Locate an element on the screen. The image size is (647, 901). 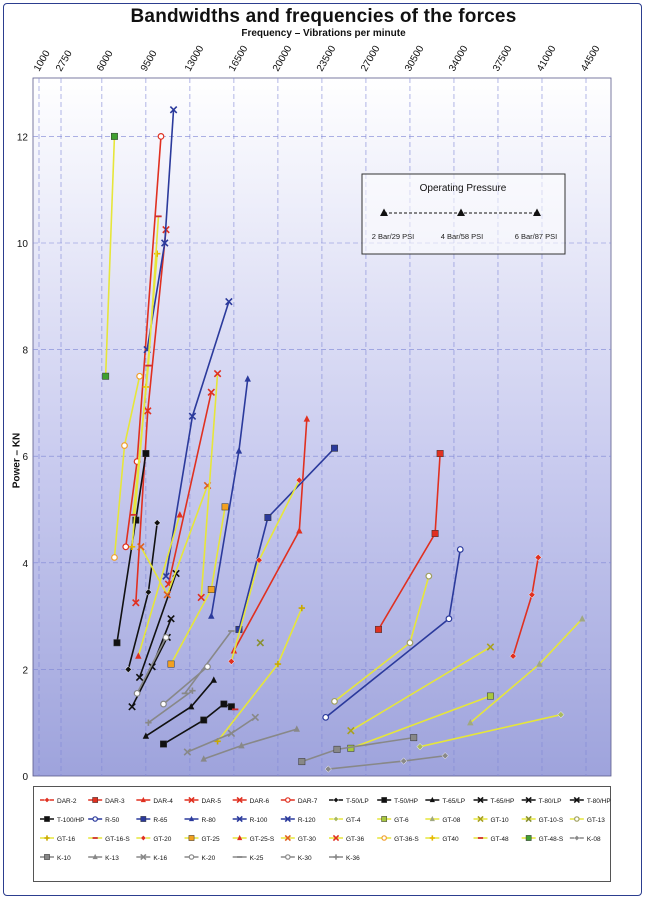
legend-label: T-65/HP is located at coordinates (503, 801).